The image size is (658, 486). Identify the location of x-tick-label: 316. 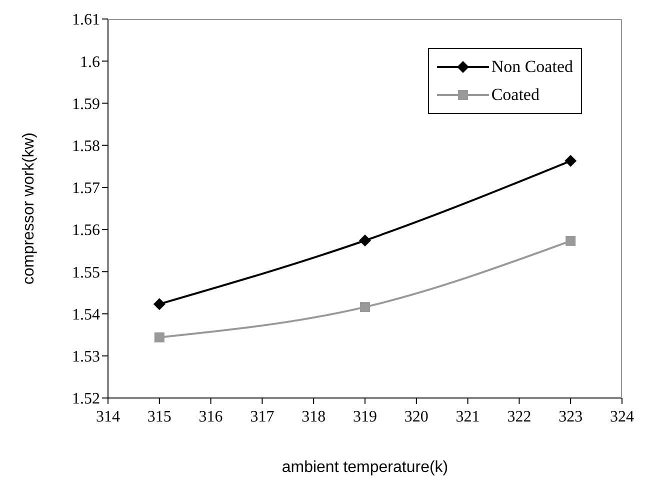
(210, 417).